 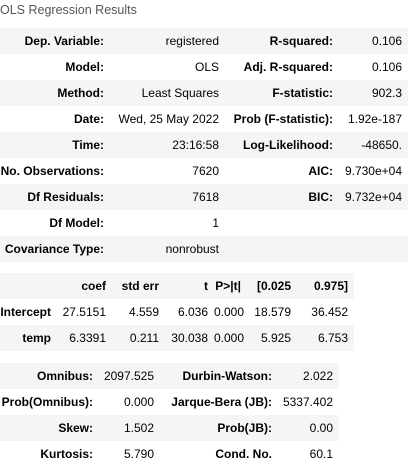 What do you see at coordinates (332, 338) in the screenshot?
I see `table-cell: 6.753` at bounding box center [332, 338].